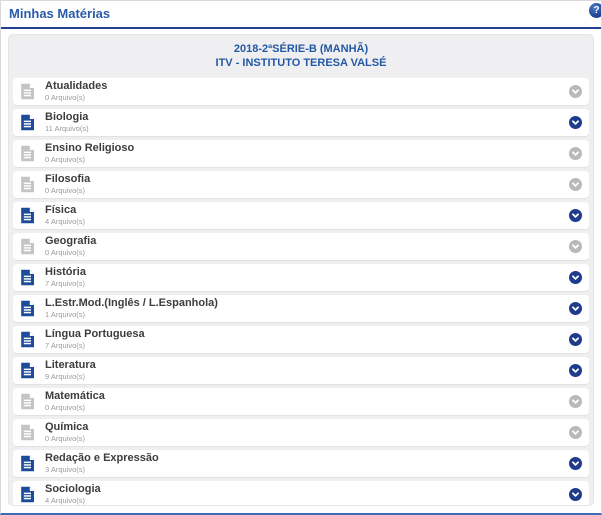 The image size is (602, 515). What do you see at coordinates (75, 395) in the screenshot?
I see `subject-name: Matemática` at bounding box center [75, 395].